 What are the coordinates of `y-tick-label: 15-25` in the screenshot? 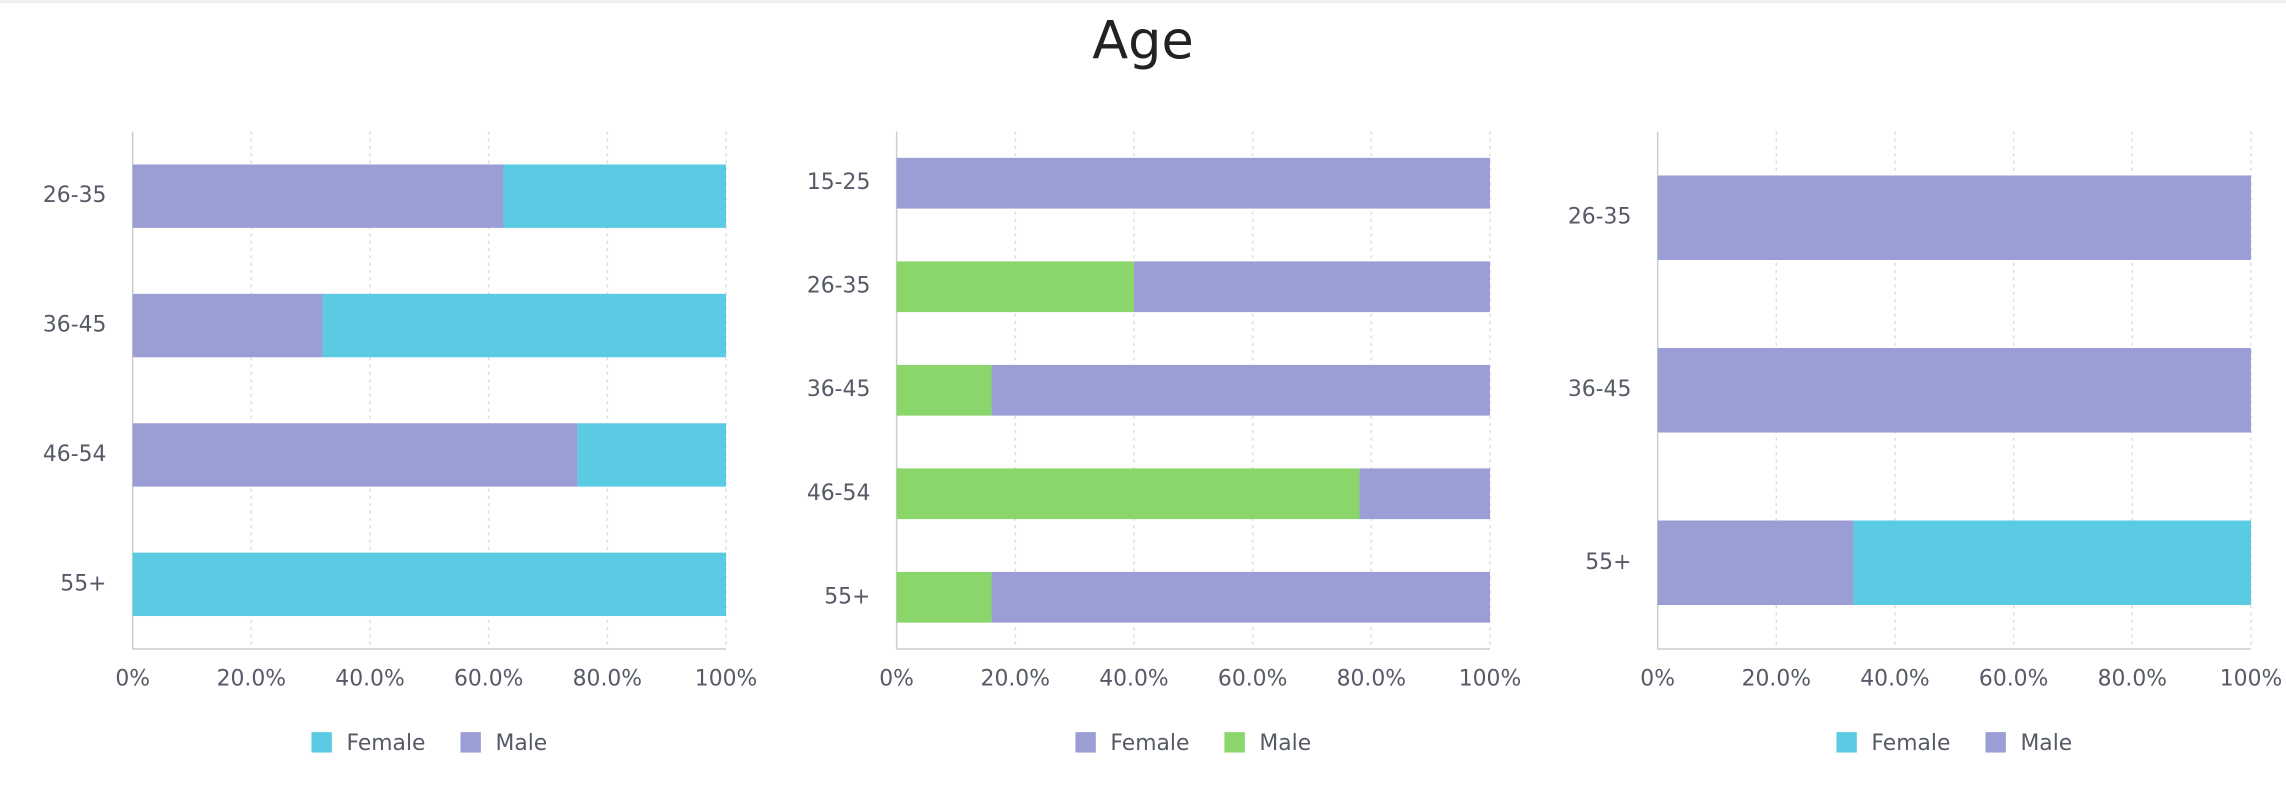 It's located at (839, 182).